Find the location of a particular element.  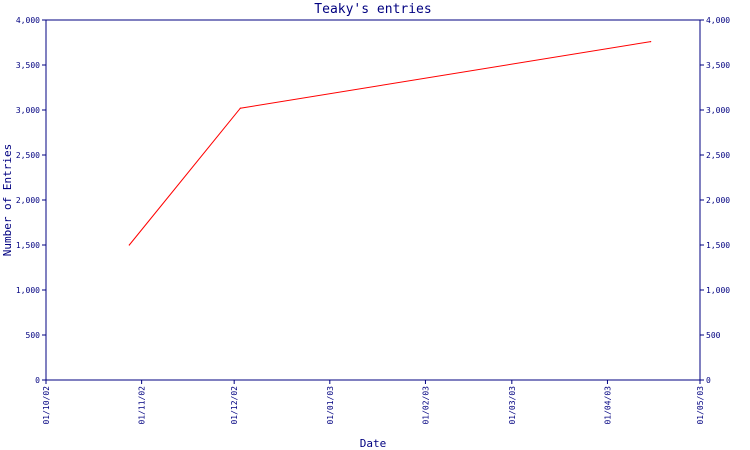

y-tick-label-left: 1,500 is located at coordinates (28, 245).